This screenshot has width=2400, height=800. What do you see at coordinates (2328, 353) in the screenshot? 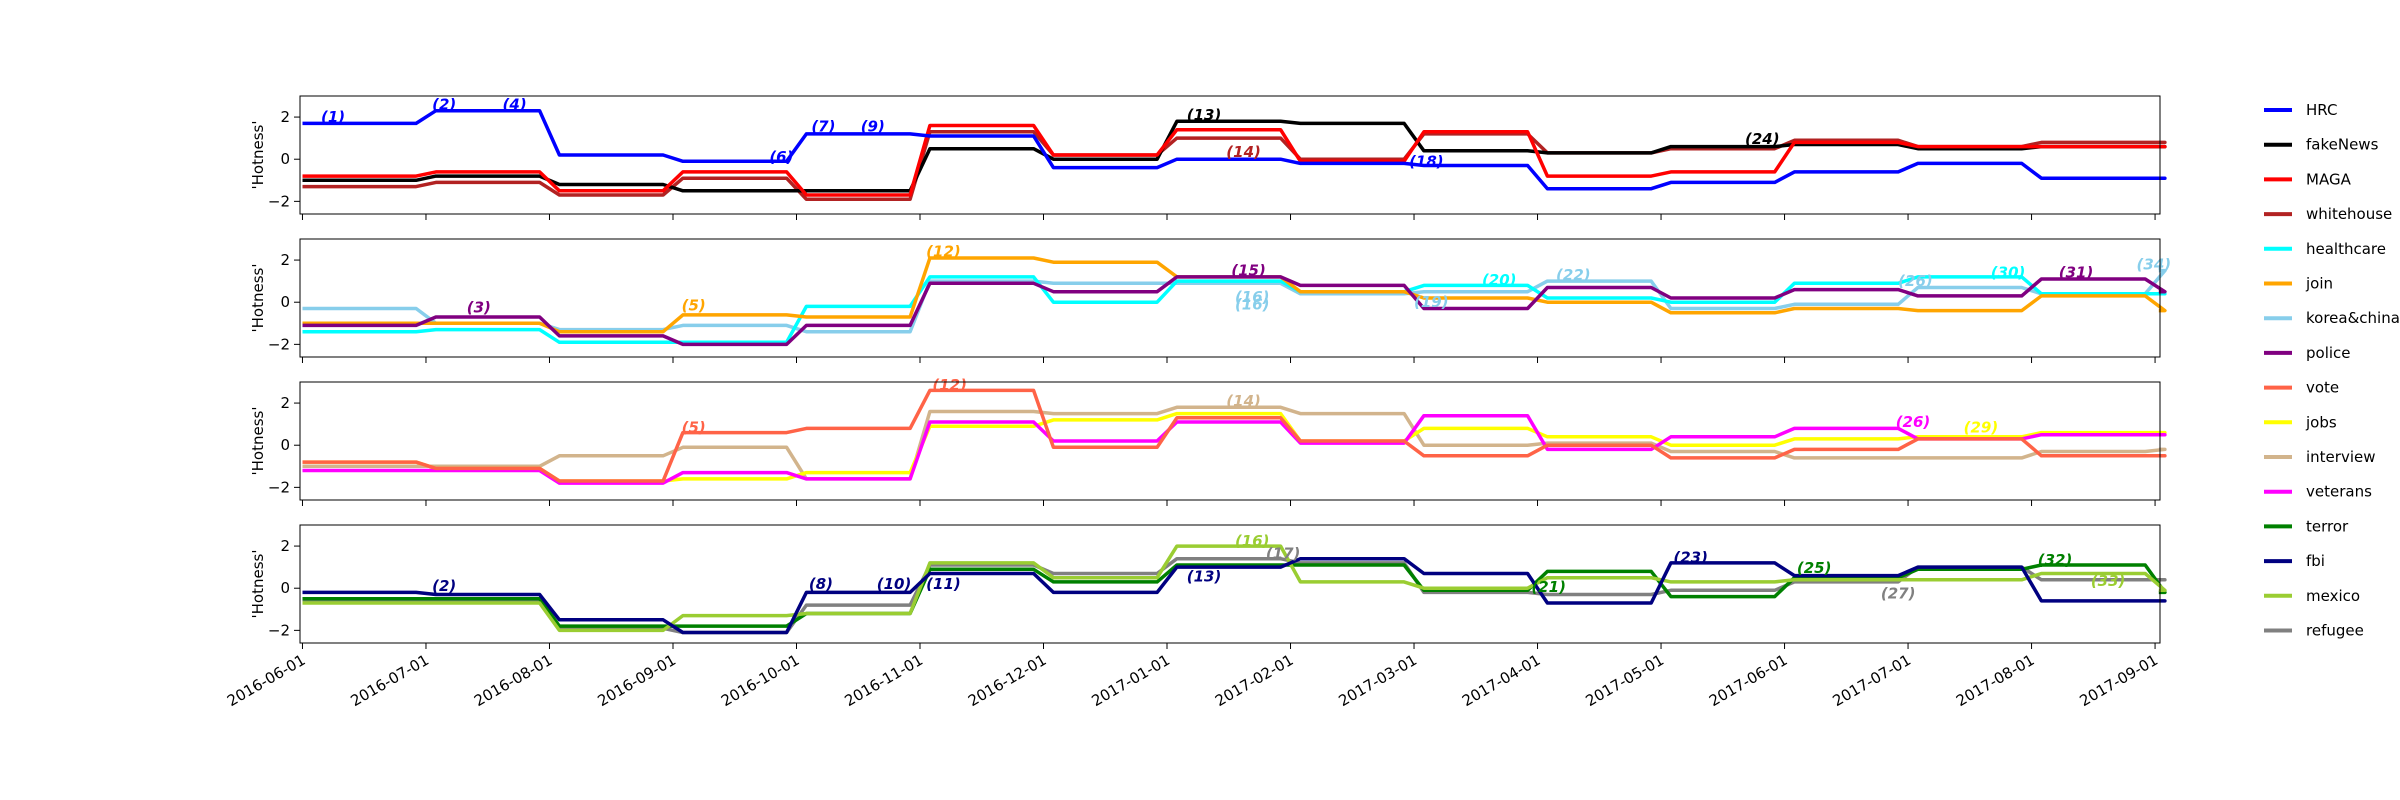
I see `legend-label-police: police` at bounding box center [2328, 353].